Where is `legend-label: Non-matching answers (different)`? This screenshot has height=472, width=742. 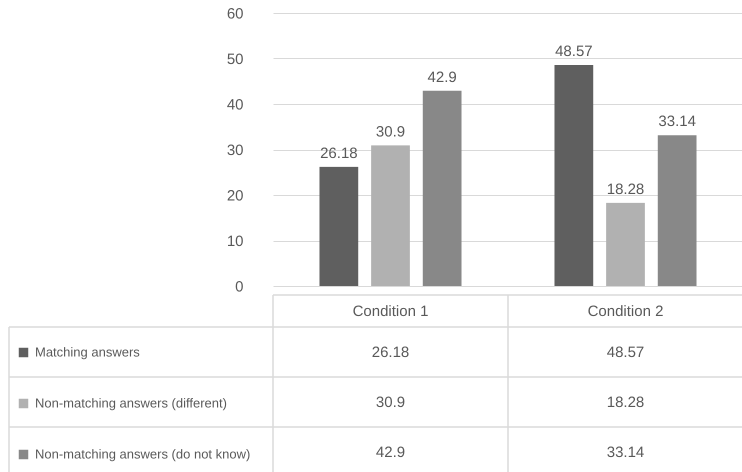
legend-label: Non-matching answers (different) is located at coordinates (131, 403).